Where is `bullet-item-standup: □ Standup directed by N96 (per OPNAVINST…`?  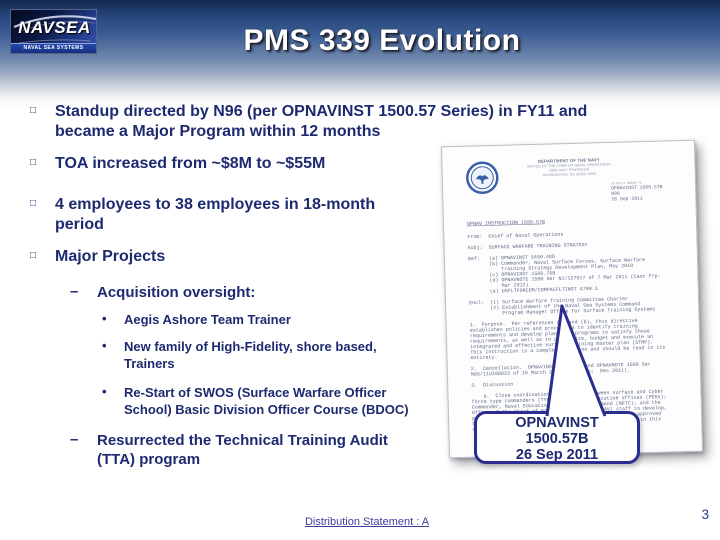 bullet-item-standup: □ Standup directed by N96 (per OPNAVINST… is located at coordinates (360, 122).